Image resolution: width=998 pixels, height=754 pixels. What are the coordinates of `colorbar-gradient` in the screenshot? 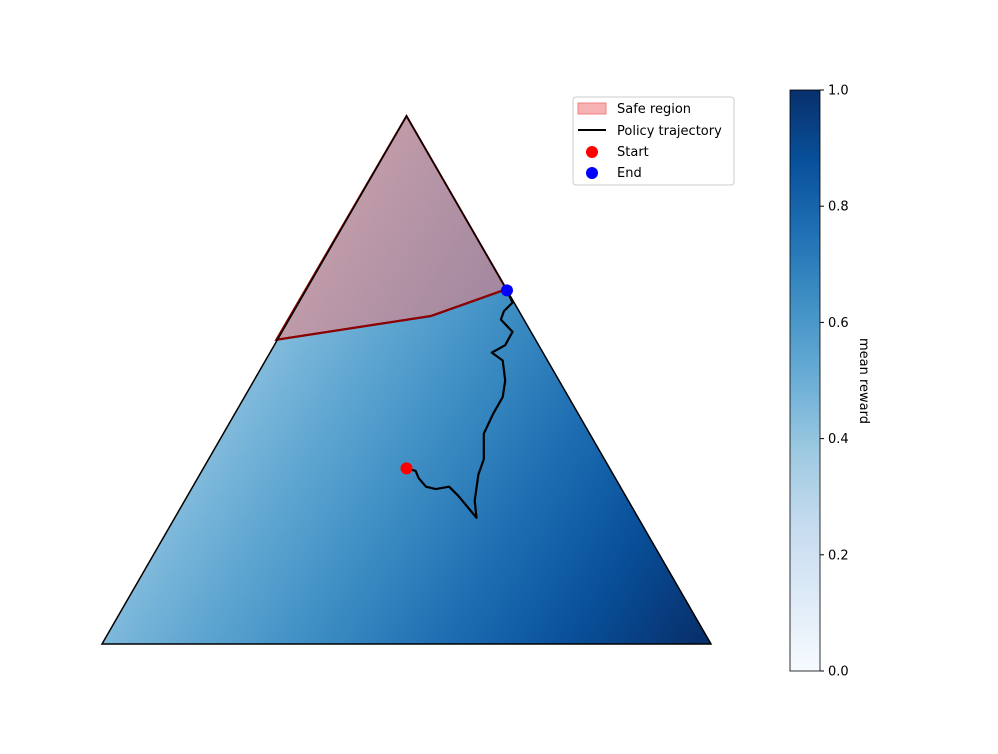 It's located at (805, 380).